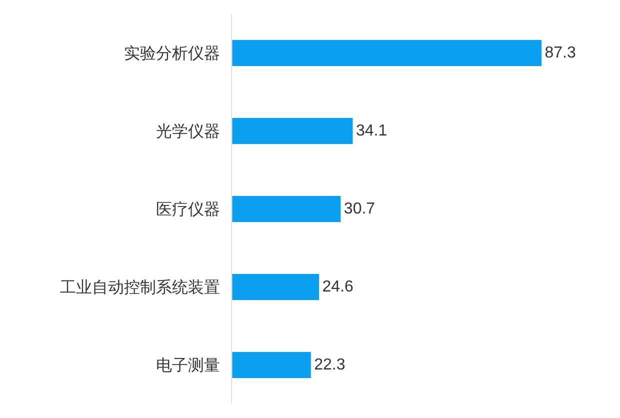 Image resolution: width=620 pixels, height=418 pixels. I want to click on y-tick-label: 光学仪器, so click(188, 131).